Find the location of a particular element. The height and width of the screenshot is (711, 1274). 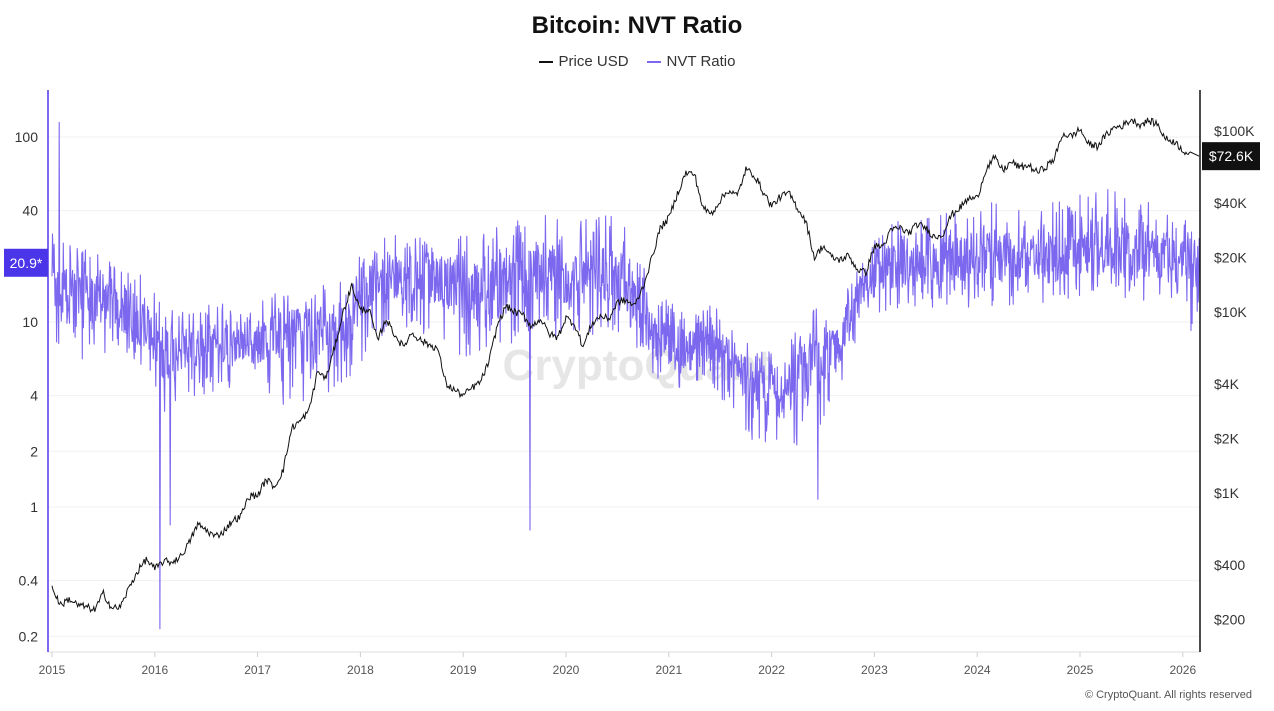

nvt-swatch is located at coordinates (653, 61).